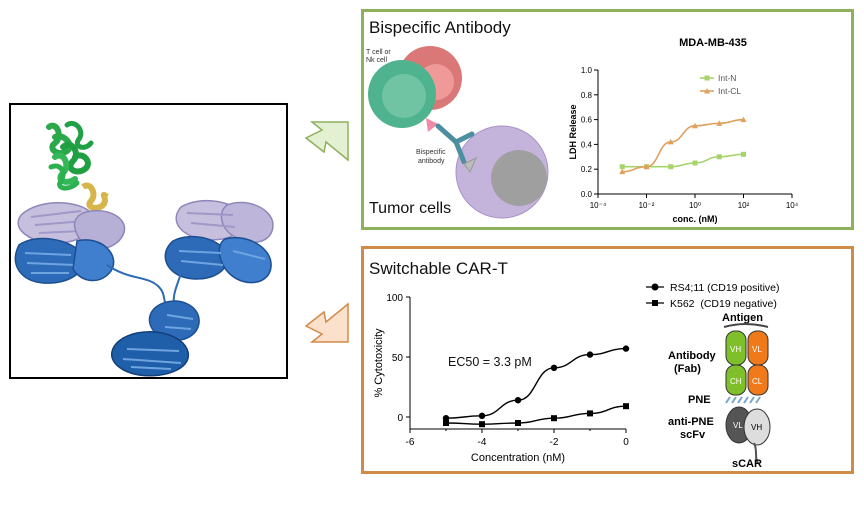  Describe the element at coordinates (587, 194) in the screenshot. I see `ldh-y-tick-label: 0.0` at that location.